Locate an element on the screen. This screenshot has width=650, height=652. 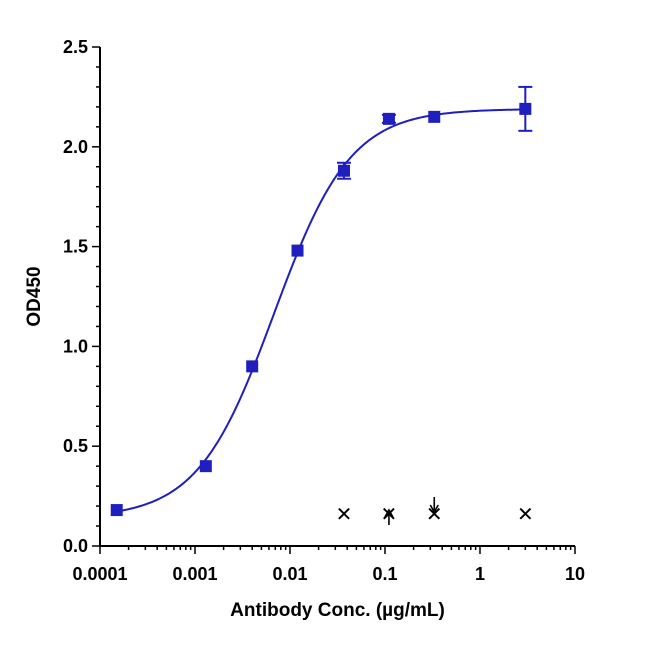
y-tick-label: 0.5 is located at coordinates (75, 446).